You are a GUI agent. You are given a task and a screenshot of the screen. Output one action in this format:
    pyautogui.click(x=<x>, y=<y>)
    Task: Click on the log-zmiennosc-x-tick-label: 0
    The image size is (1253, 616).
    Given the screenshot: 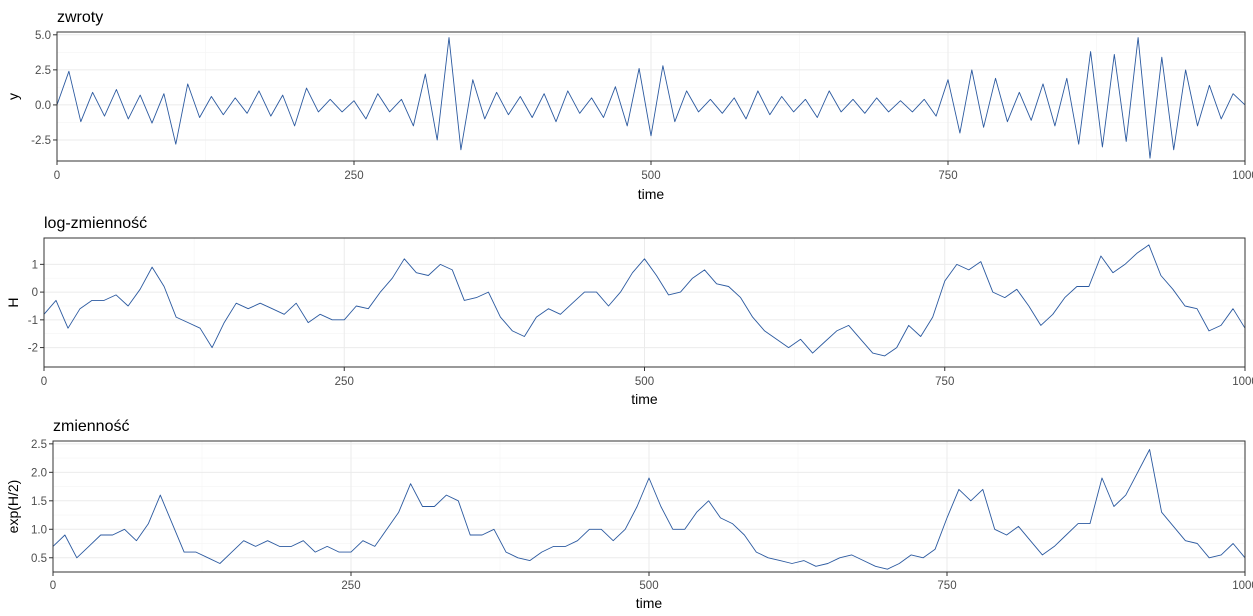 What is the action you would take?
    pyautogui.click(x=44, y=382)
    